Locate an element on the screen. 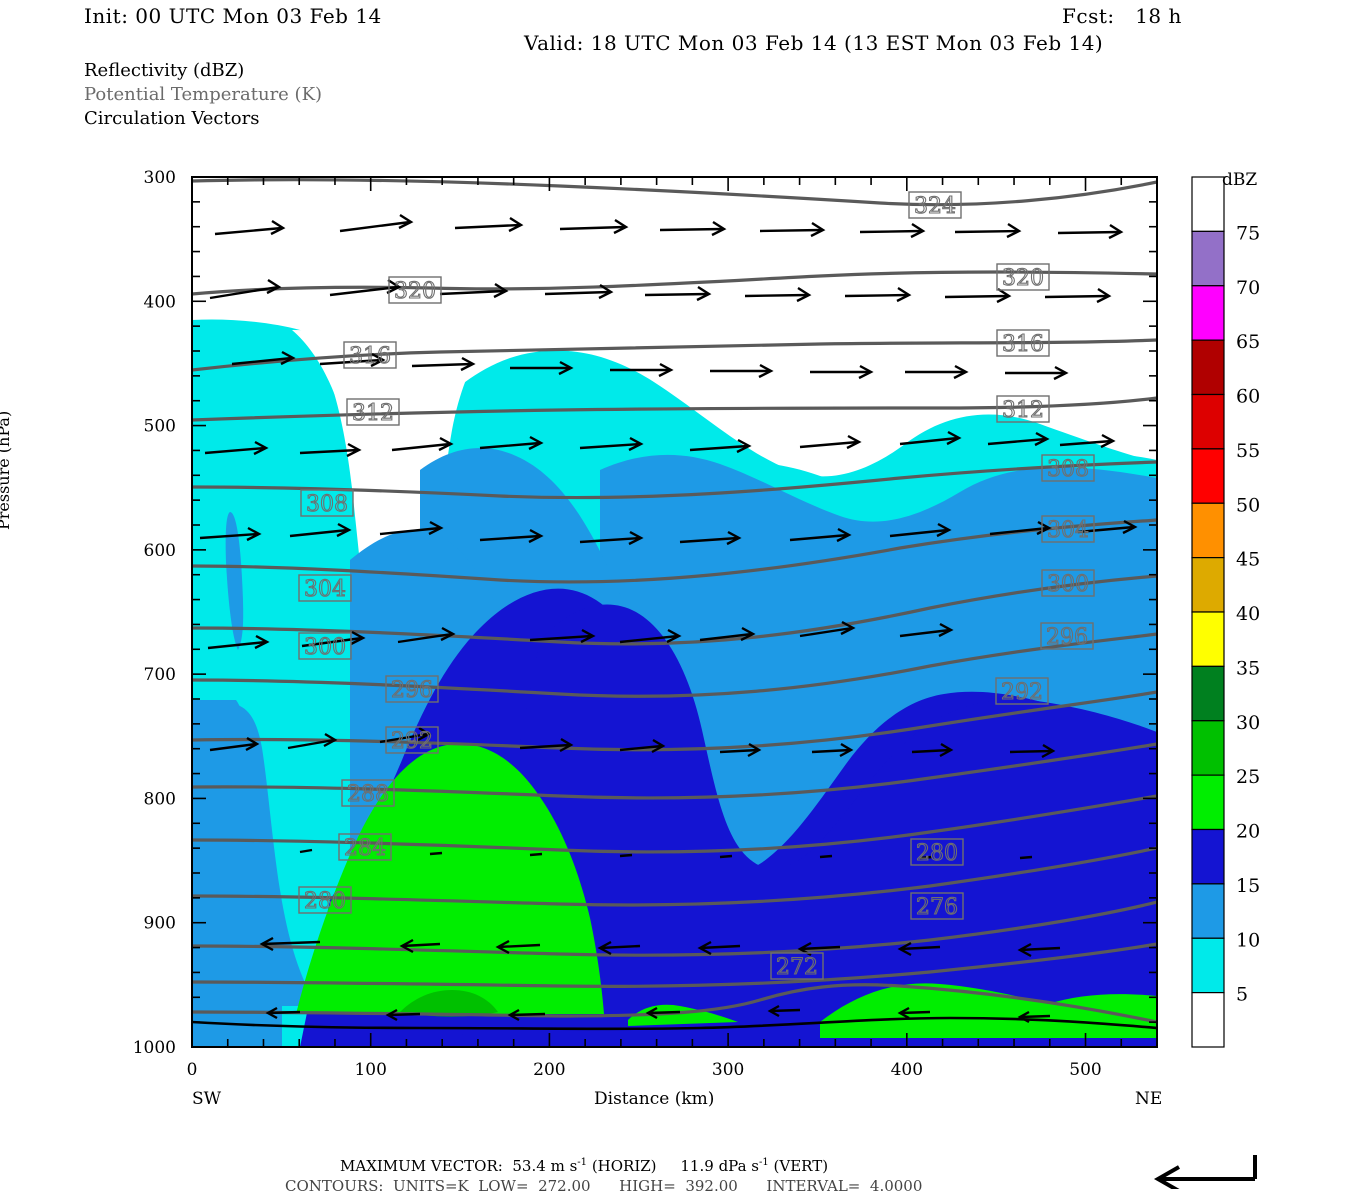  svg-text: 276 is located at coordinates (937, 907).